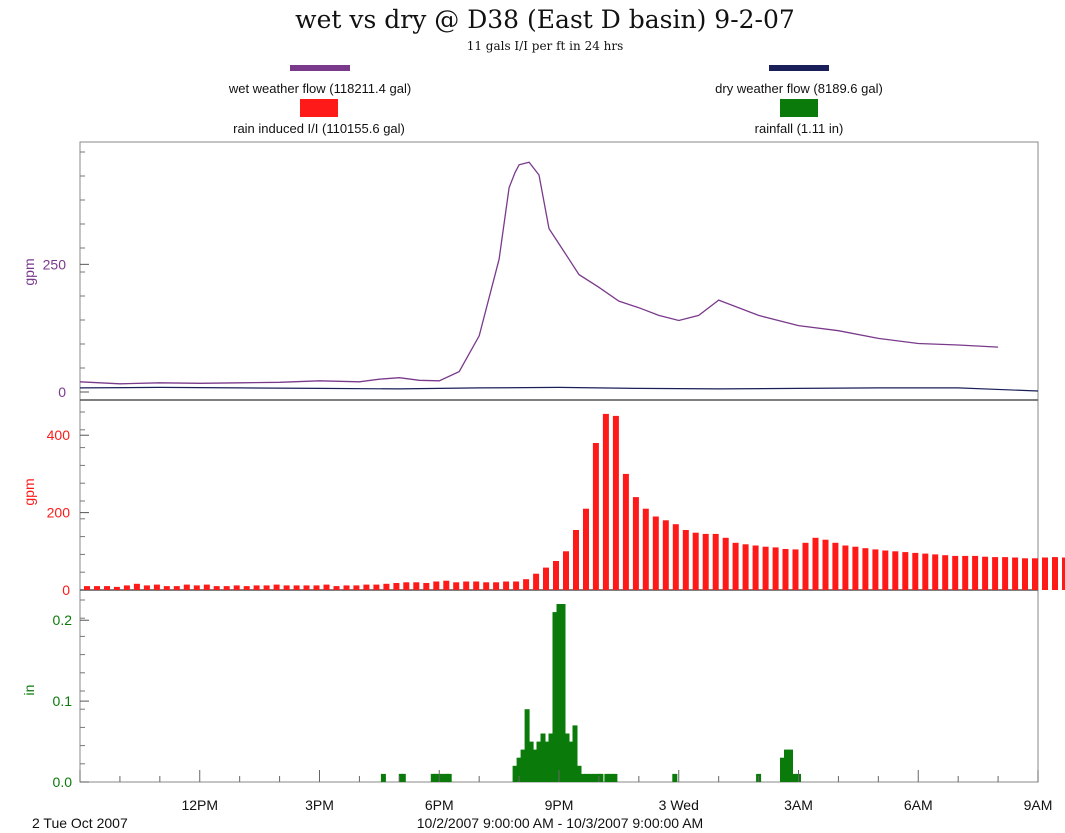 Image resolution: width=1065 pixels, height=833 pixels. I want to click on y-axis-label: gpm, so click(29, 491).